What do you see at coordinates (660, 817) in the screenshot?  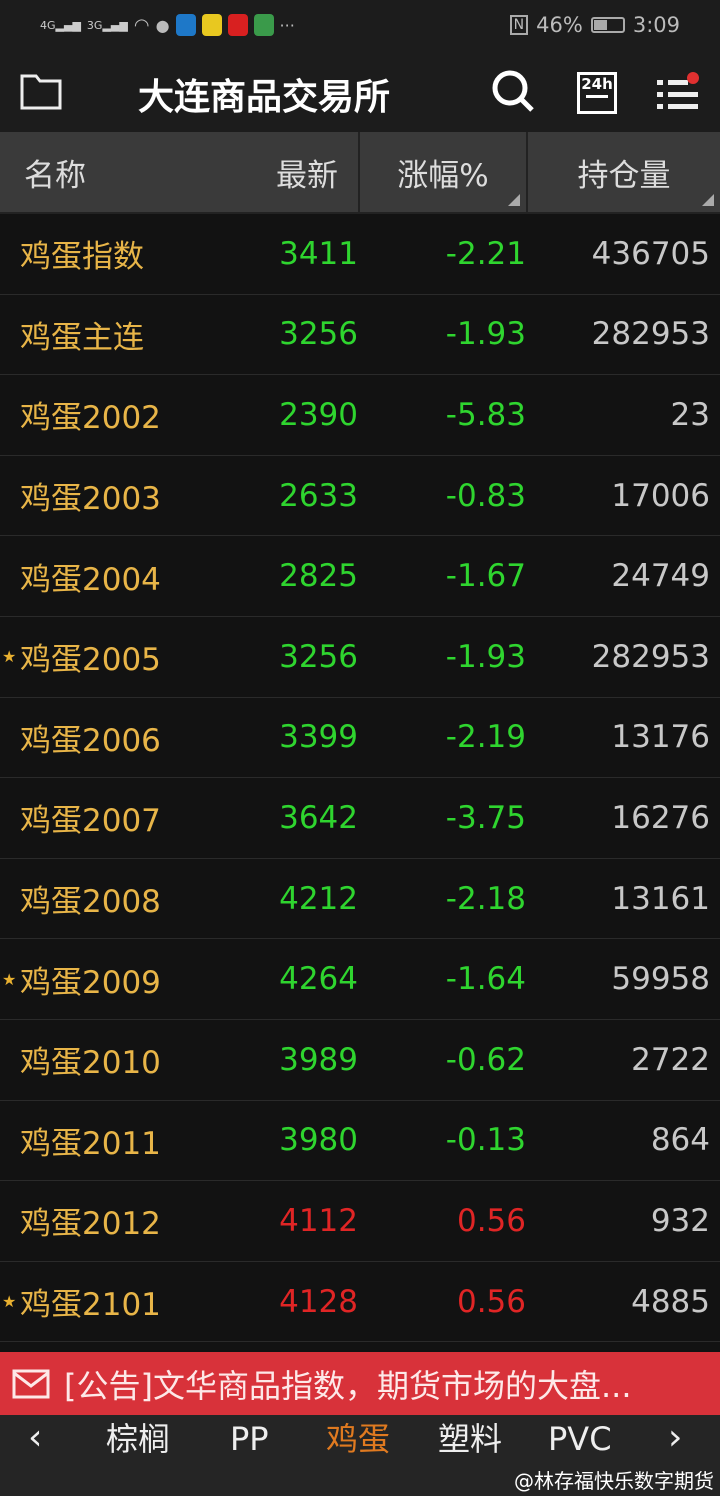 I see `open-interest: 16276` at bounding box center [660, 817].